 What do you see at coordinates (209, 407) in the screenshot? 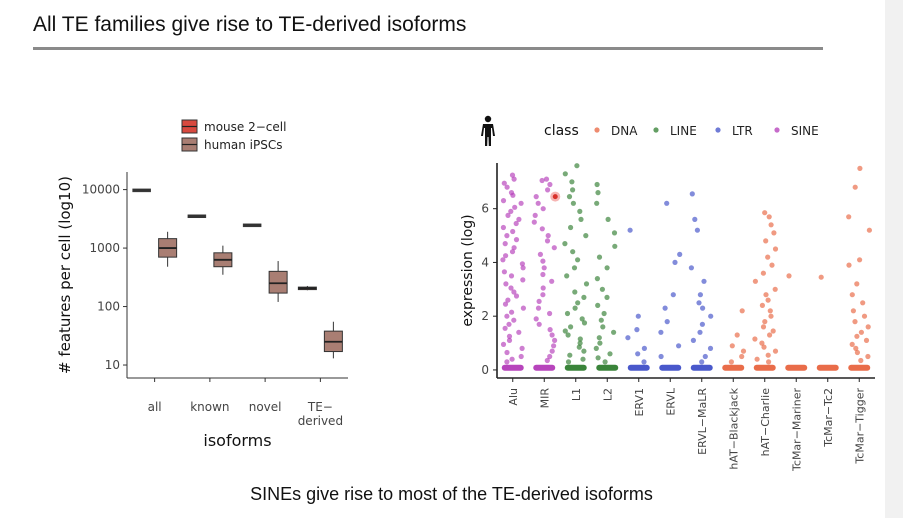
I see `boxplot-x-tick-label: known` at bounding box center [209, 407].